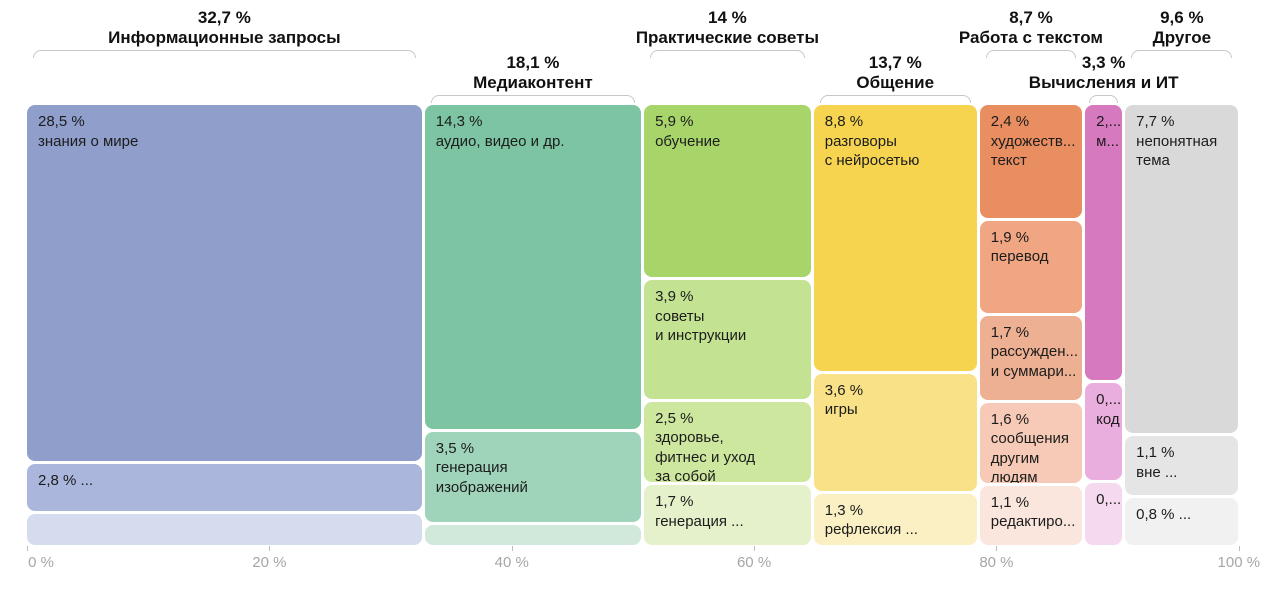 The width and height of the screenshot is (1280, 609). What do you see at coordinates (844, 121) in the screenshot?
I see `segment-label: 8,8 %` at bounding box center [844, 121].